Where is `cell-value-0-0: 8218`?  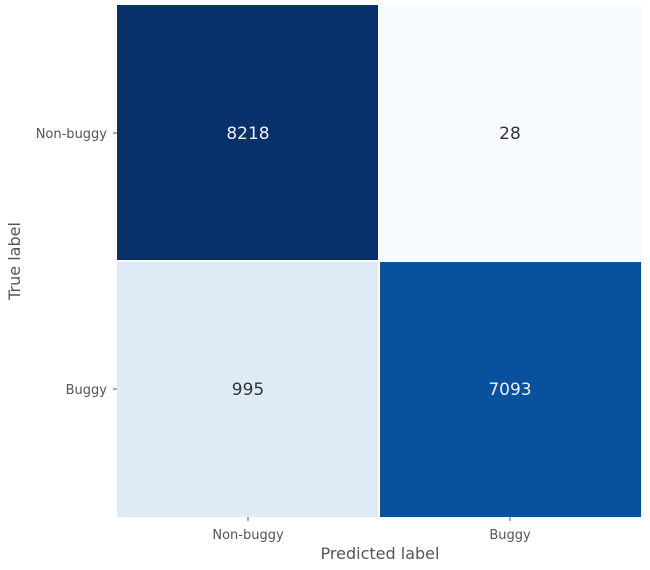 cell-value-0-0: 8218 is located at coordinates (247, 134).